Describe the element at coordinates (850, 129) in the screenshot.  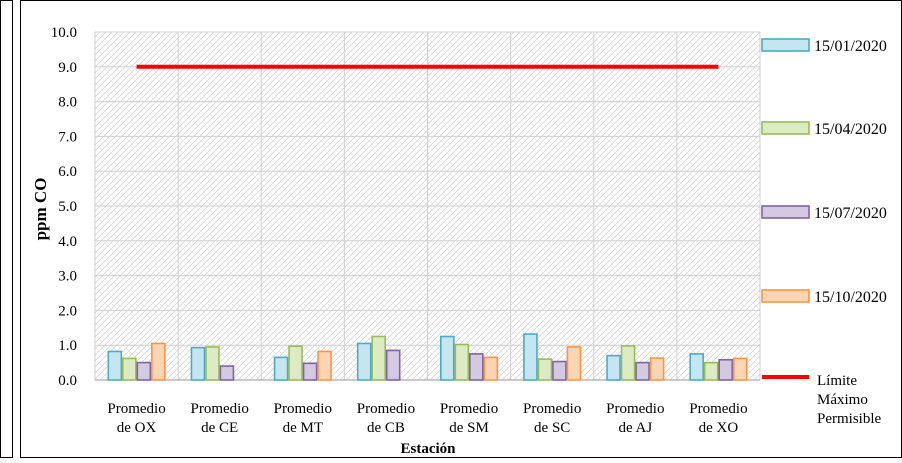
I see `legend-label: 15/04/2020` at that location.